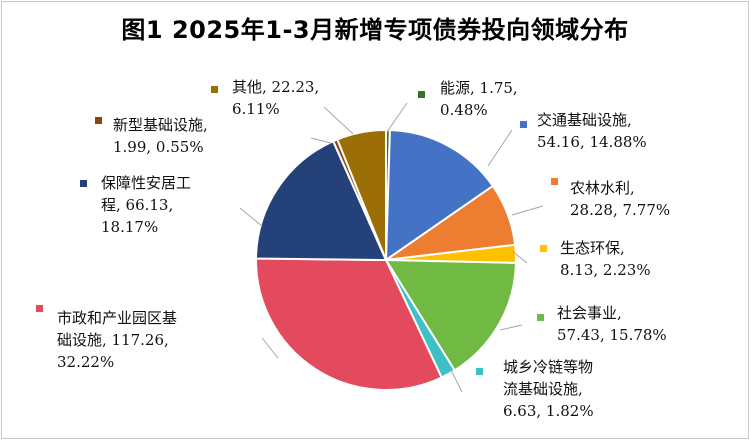 The image size is (750, 440). I want to click on chart-title: 图1 2025年1-3月新增专项债券投向领域分布, so click(375, 30).